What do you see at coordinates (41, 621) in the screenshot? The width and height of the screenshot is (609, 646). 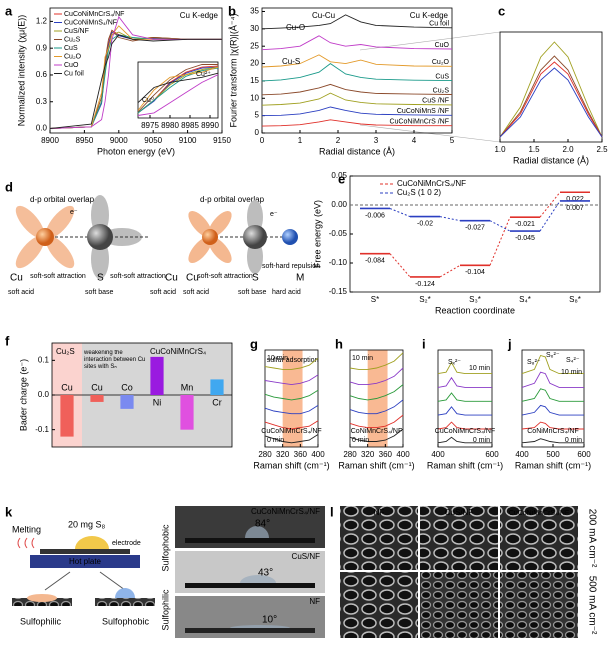 I see `label: Sulfophilic` at bounding box center [41, 621].